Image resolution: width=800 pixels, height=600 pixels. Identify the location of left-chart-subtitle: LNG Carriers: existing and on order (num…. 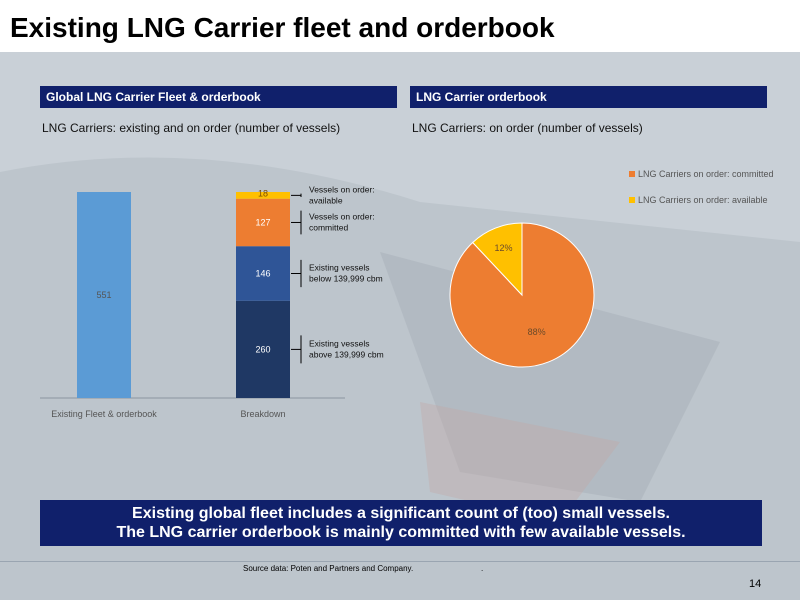
(191, 128).